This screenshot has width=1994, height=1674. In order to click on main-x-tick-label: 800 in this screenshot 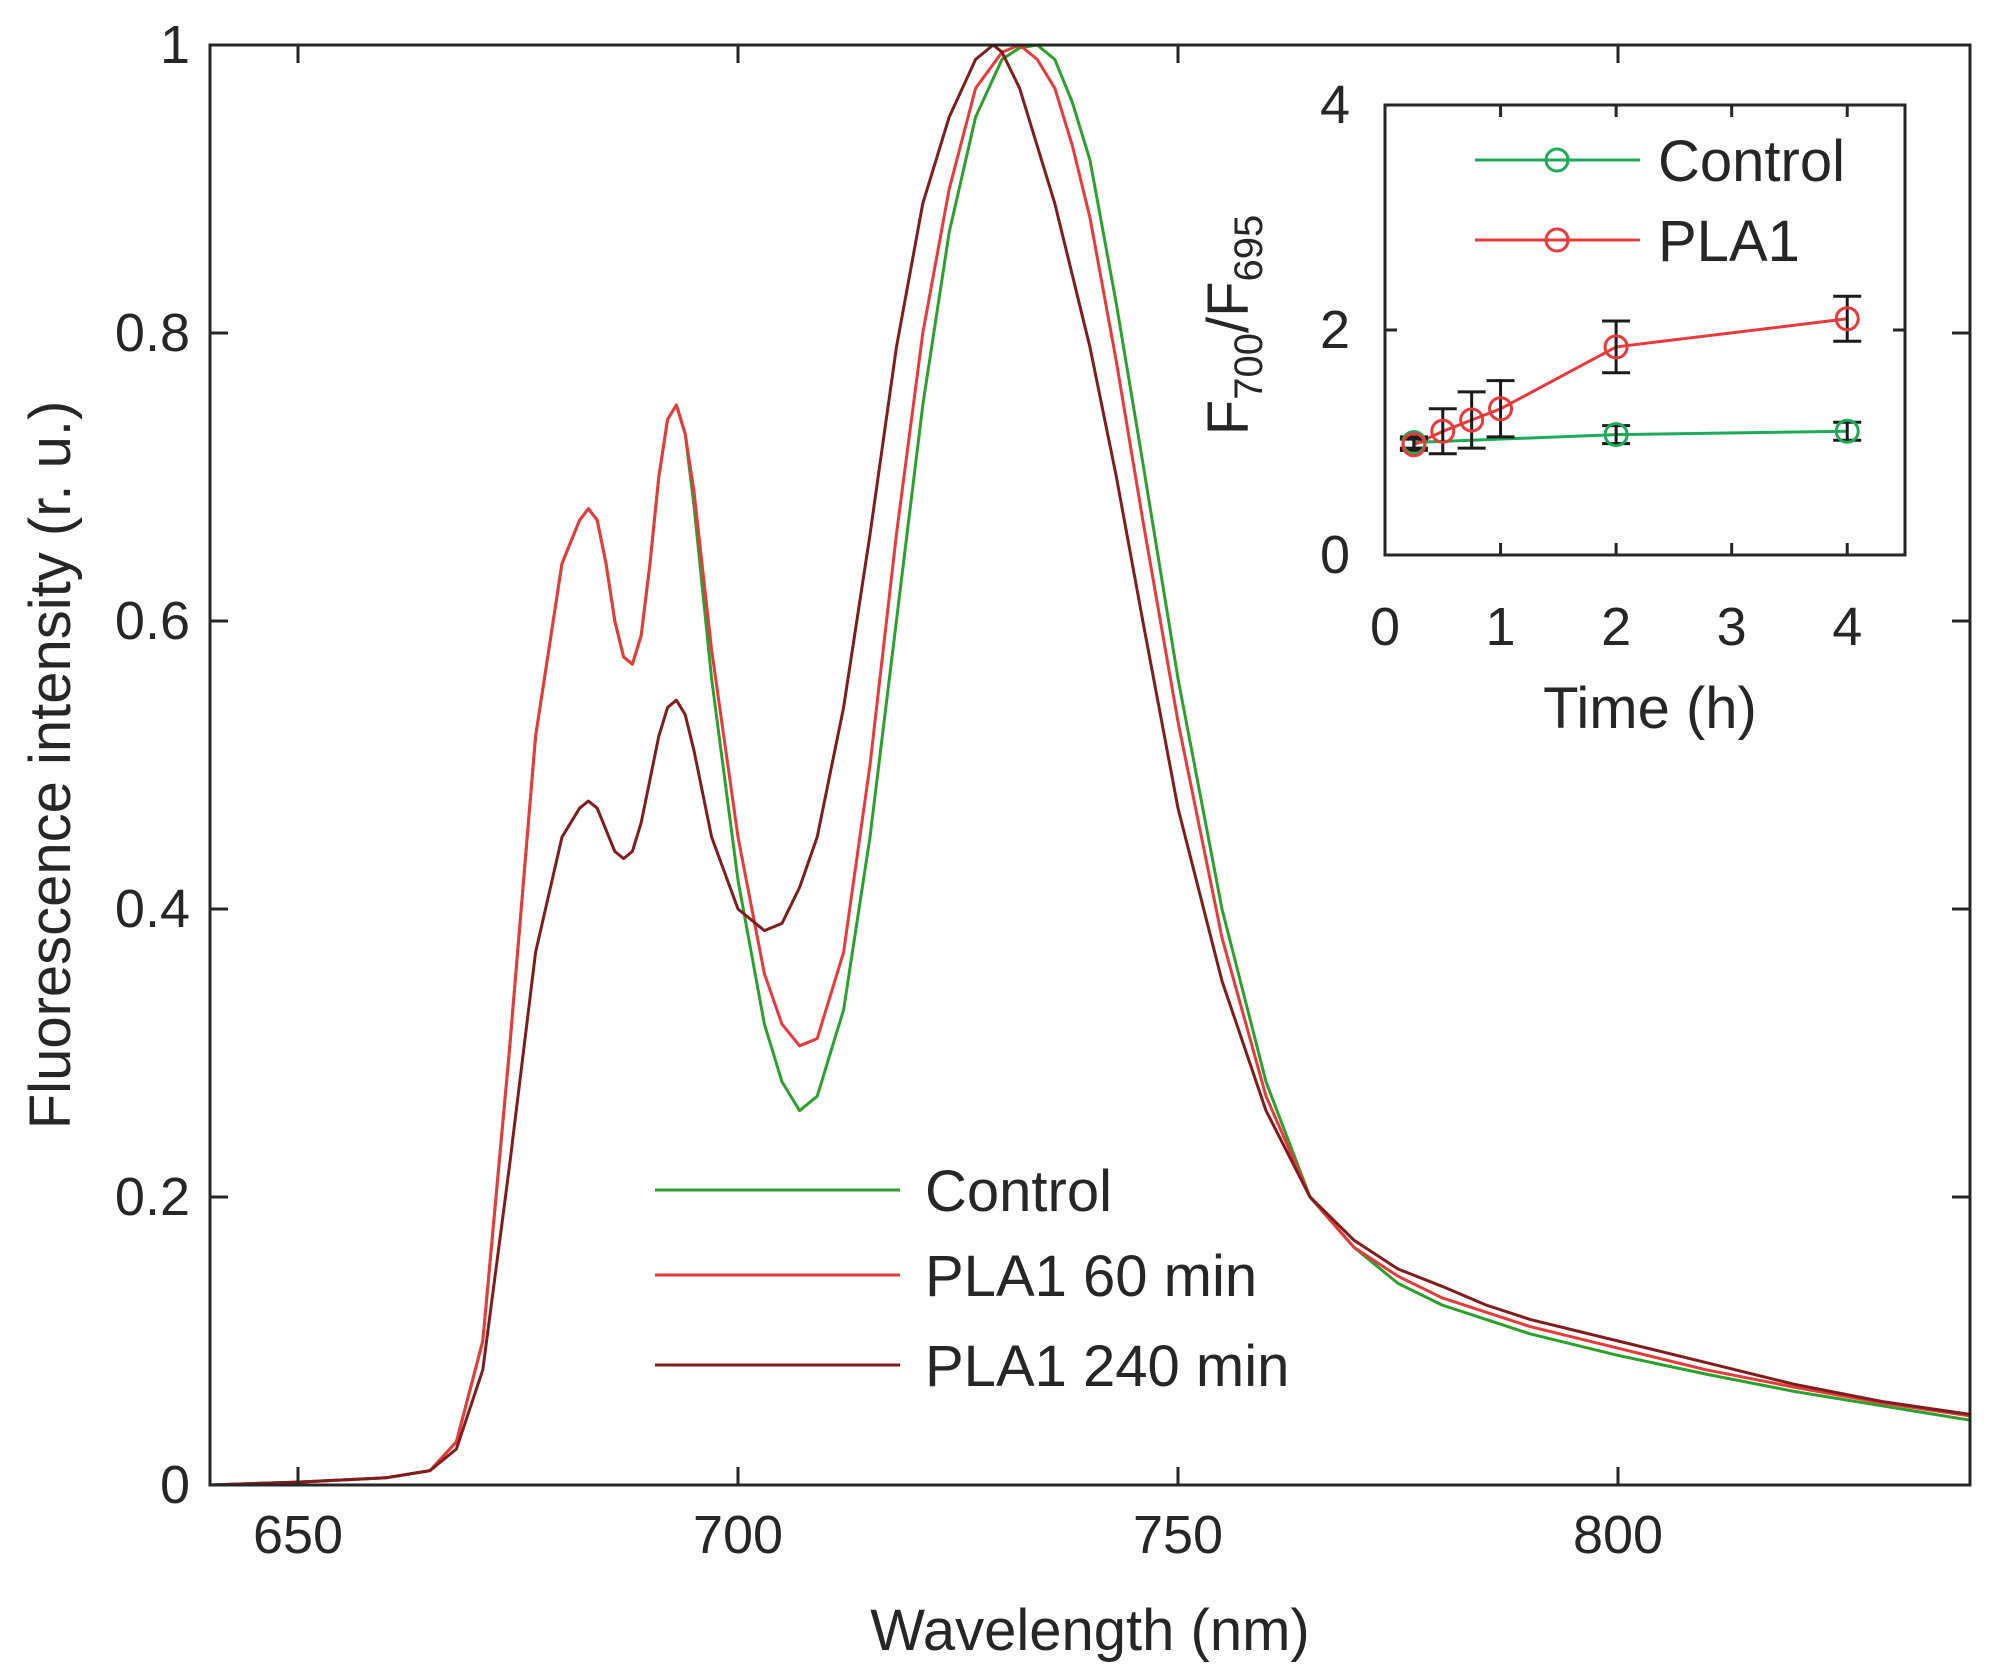, I will do `click(1618, 1535)`.